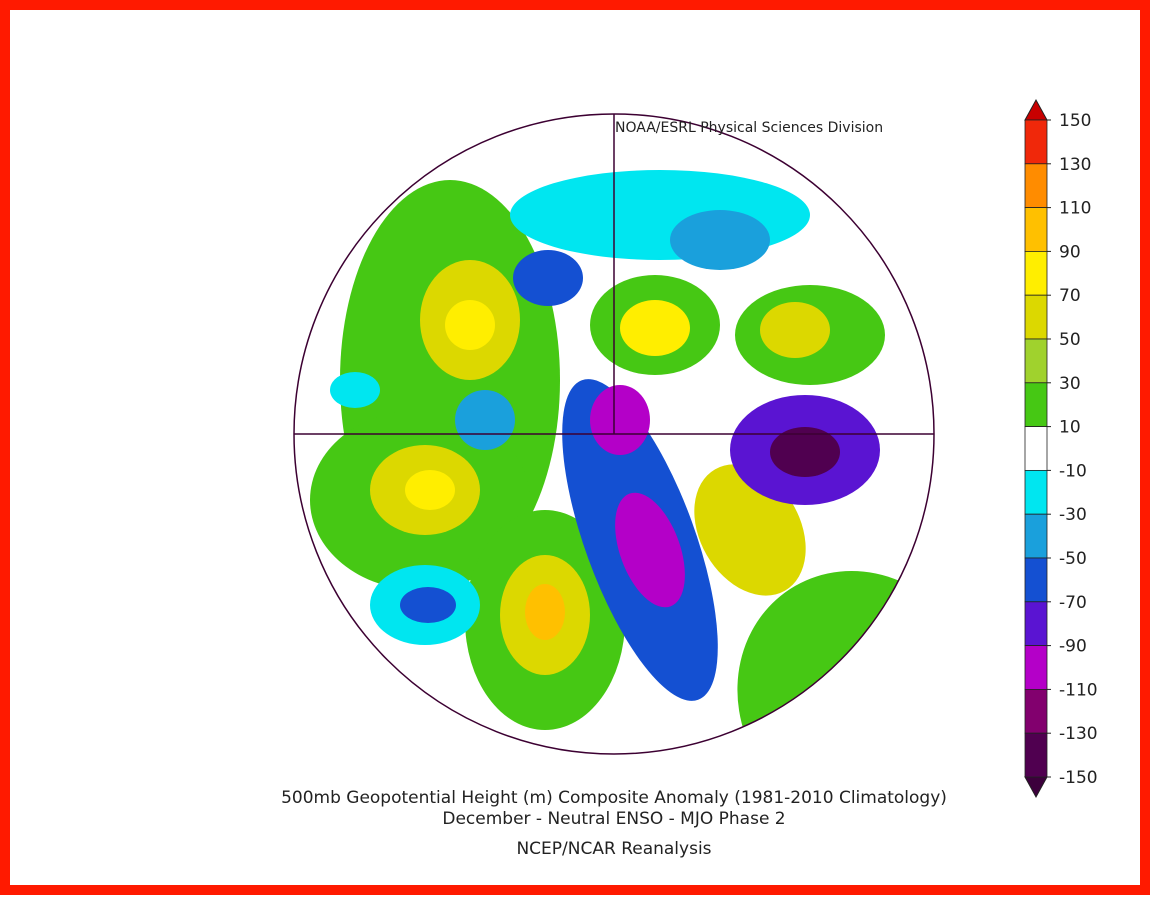 The width and height of the screenshot is (1150, 899). I want to click on colorbar-label: -70, so click(1073, 603).